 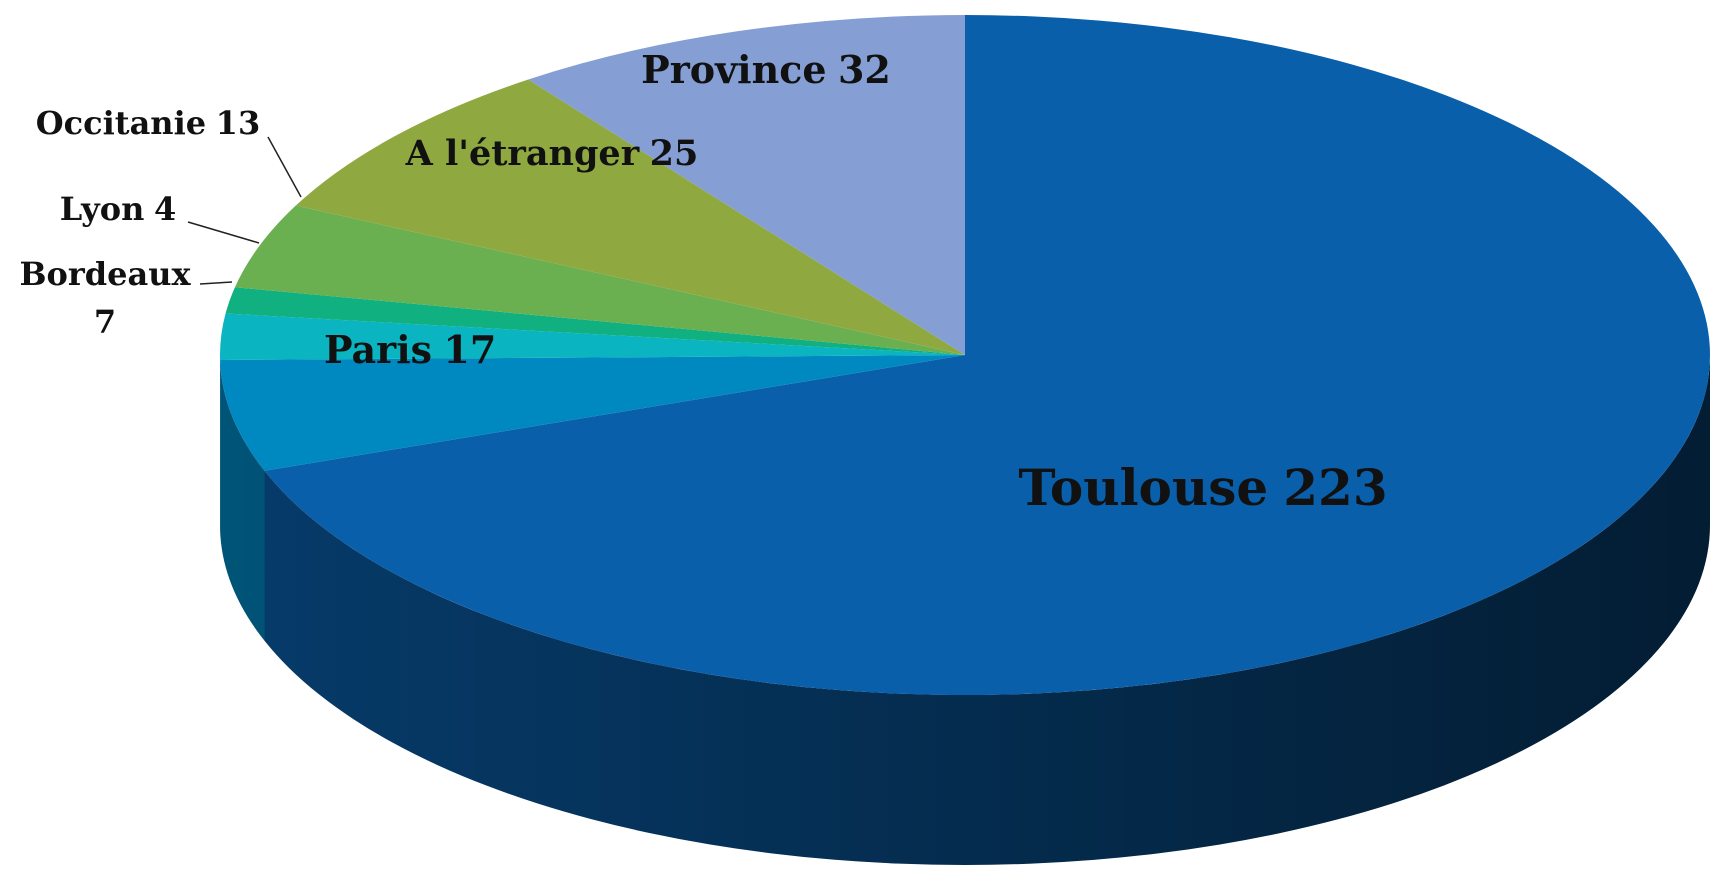 What do you see at coordinates (105, 274) in the screenshot?
I see `label-category: Bordeaux` at bounding box center [105, 274].